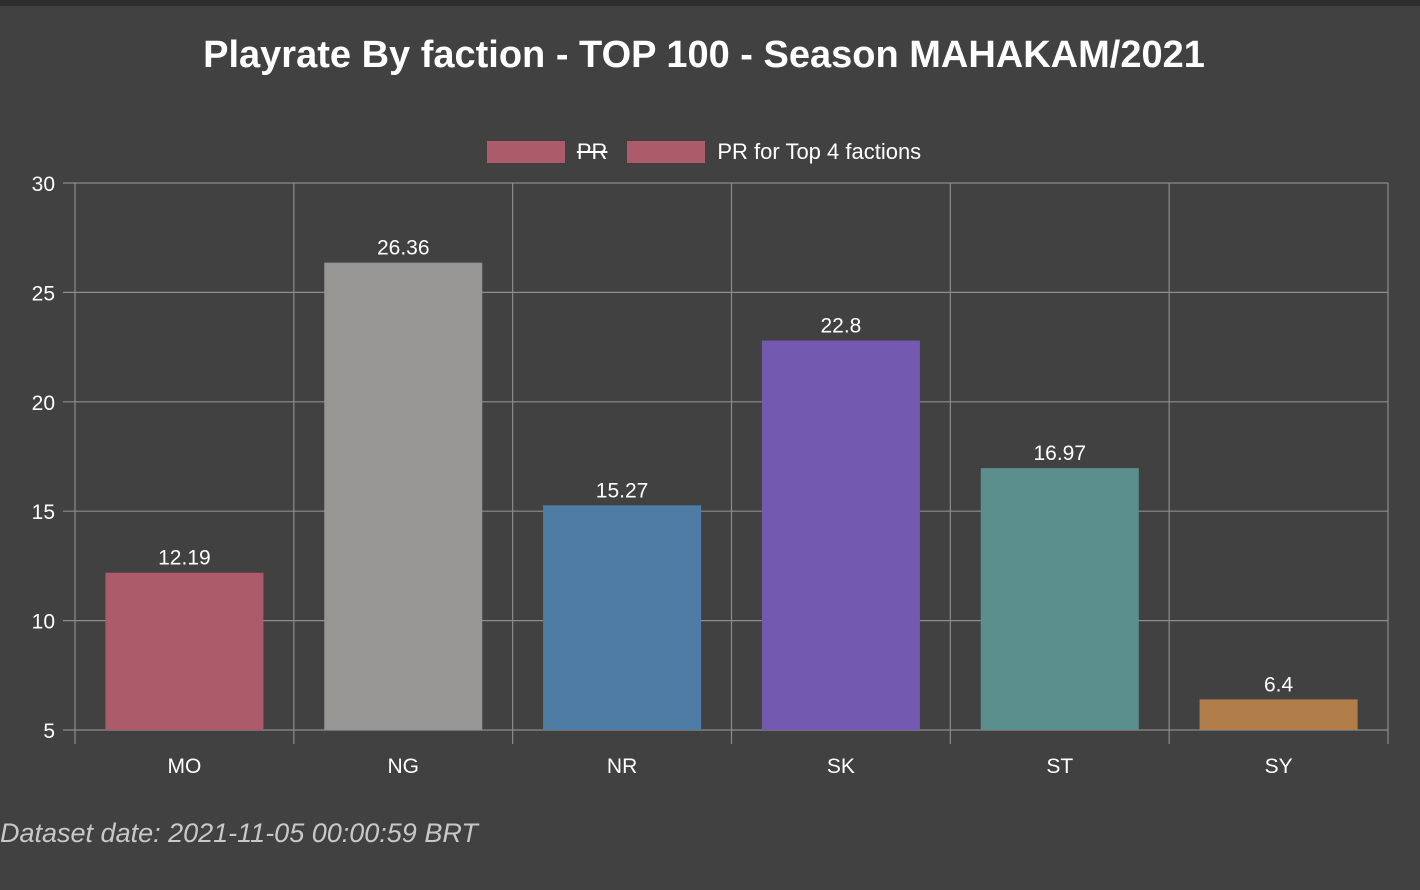  Describe the element at coordinates (1059, 766) in the screenshot. I see `x-tick-label: ST` at that location.